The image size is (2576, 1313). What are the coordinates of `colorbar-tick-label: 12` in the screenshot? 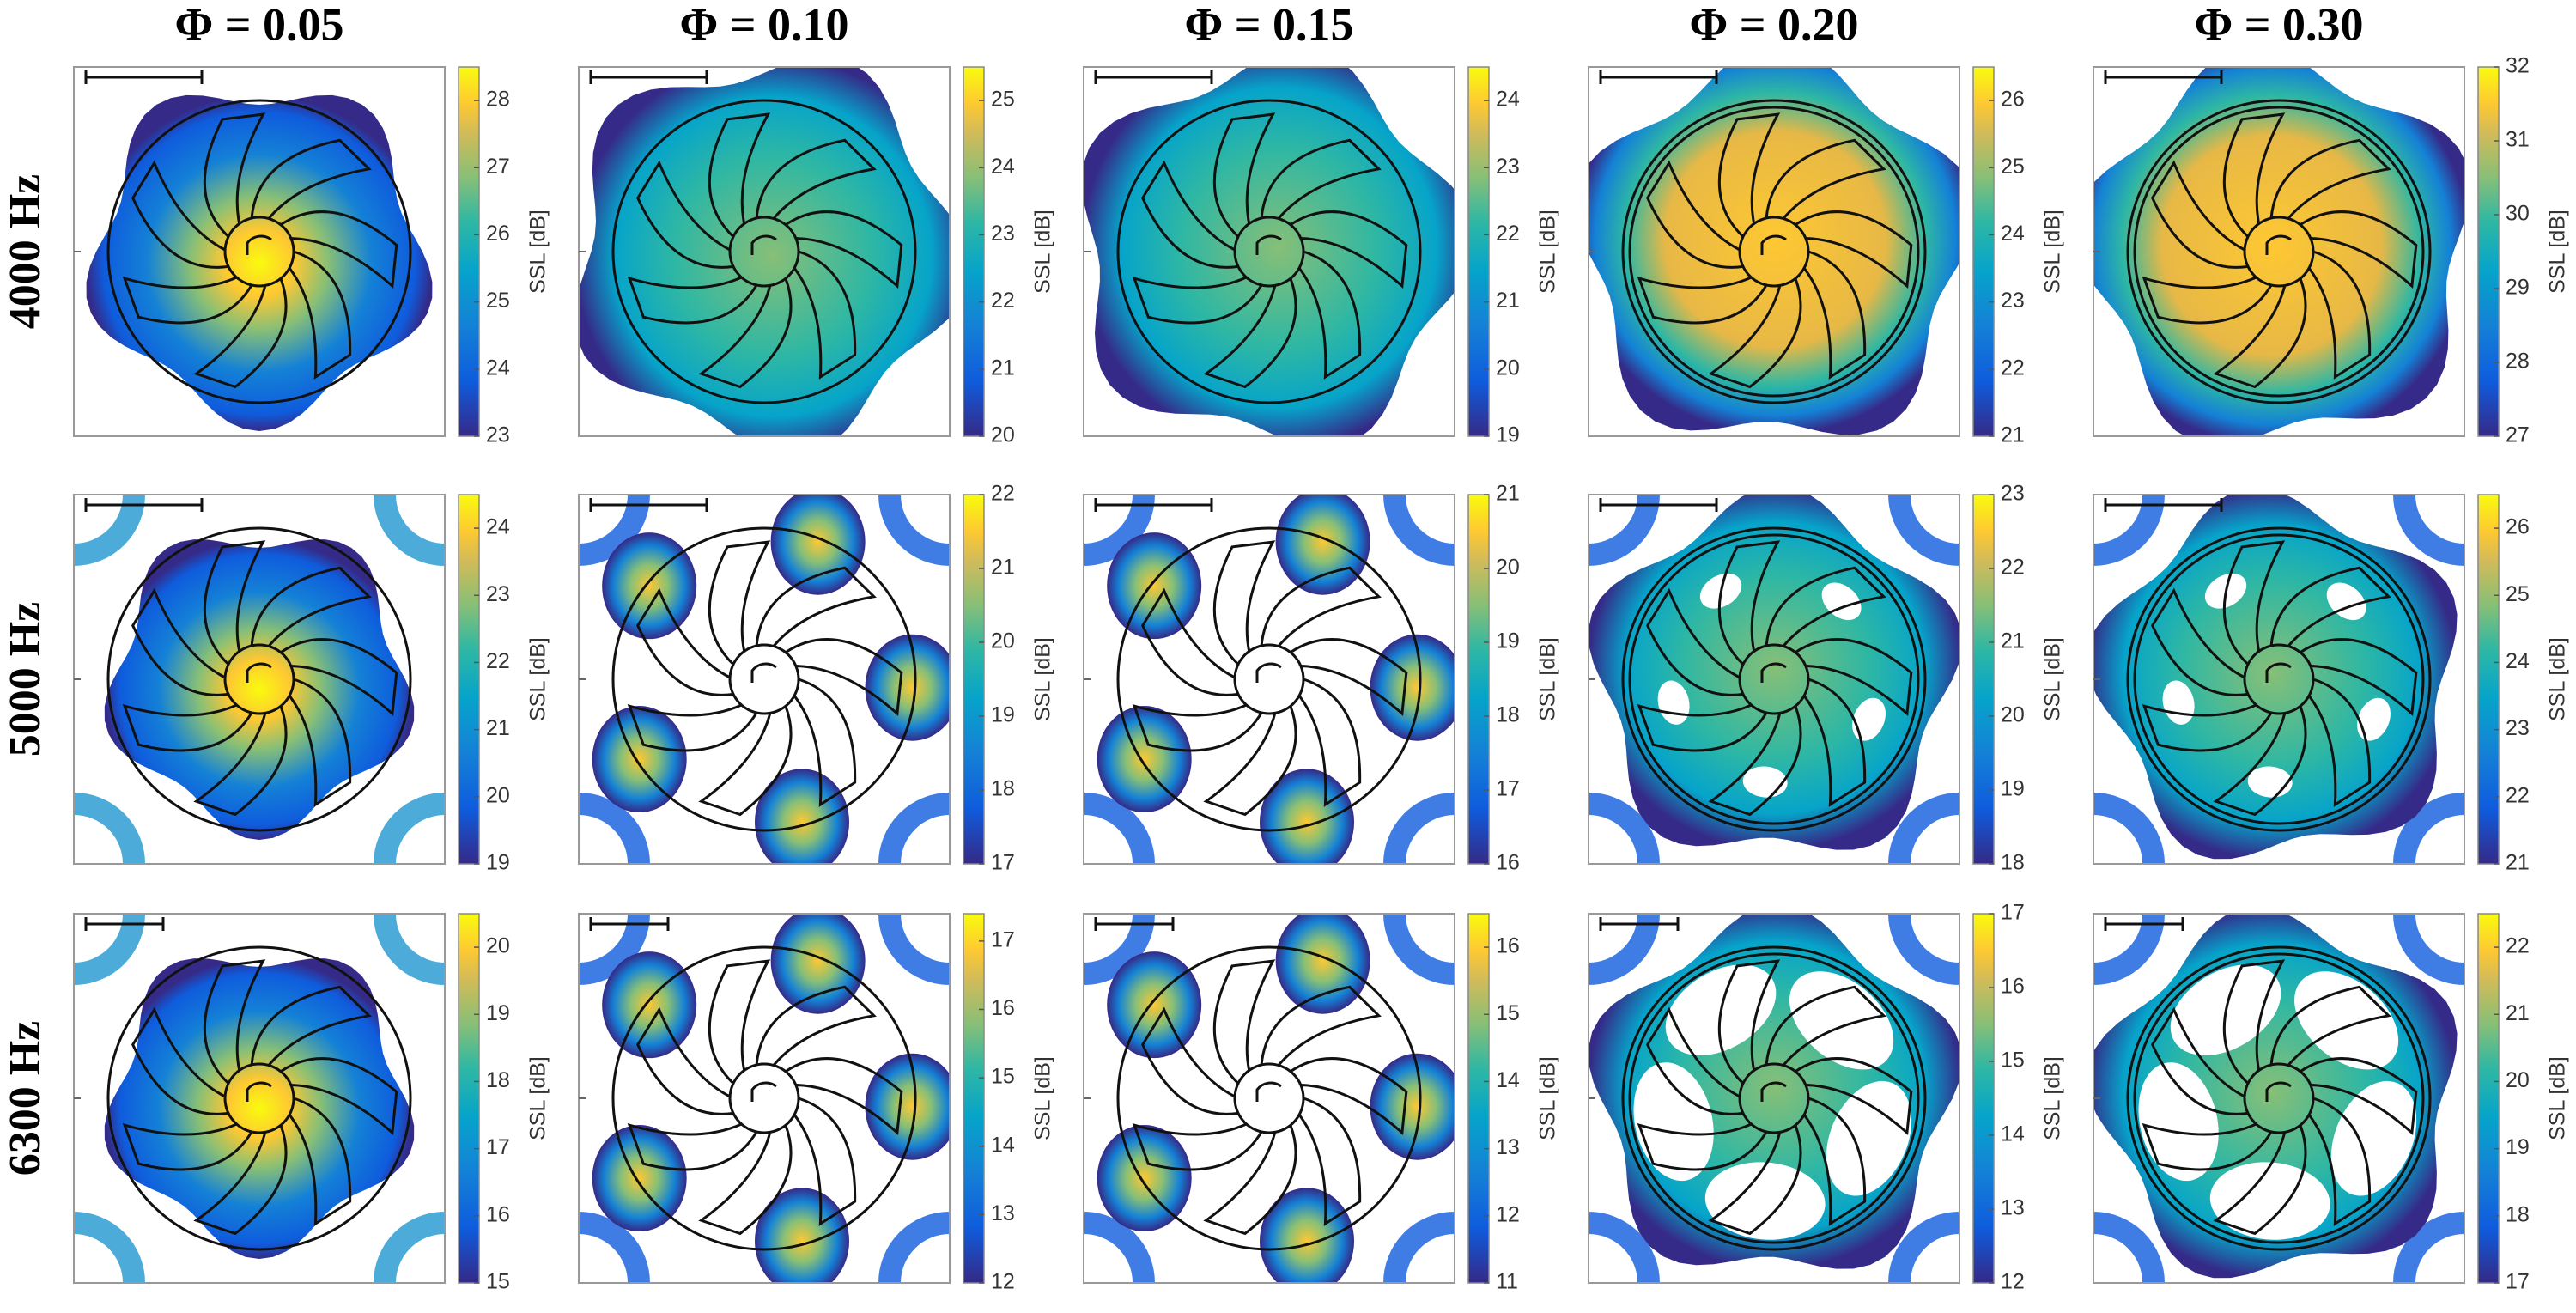 It's located at (1003, 1282).